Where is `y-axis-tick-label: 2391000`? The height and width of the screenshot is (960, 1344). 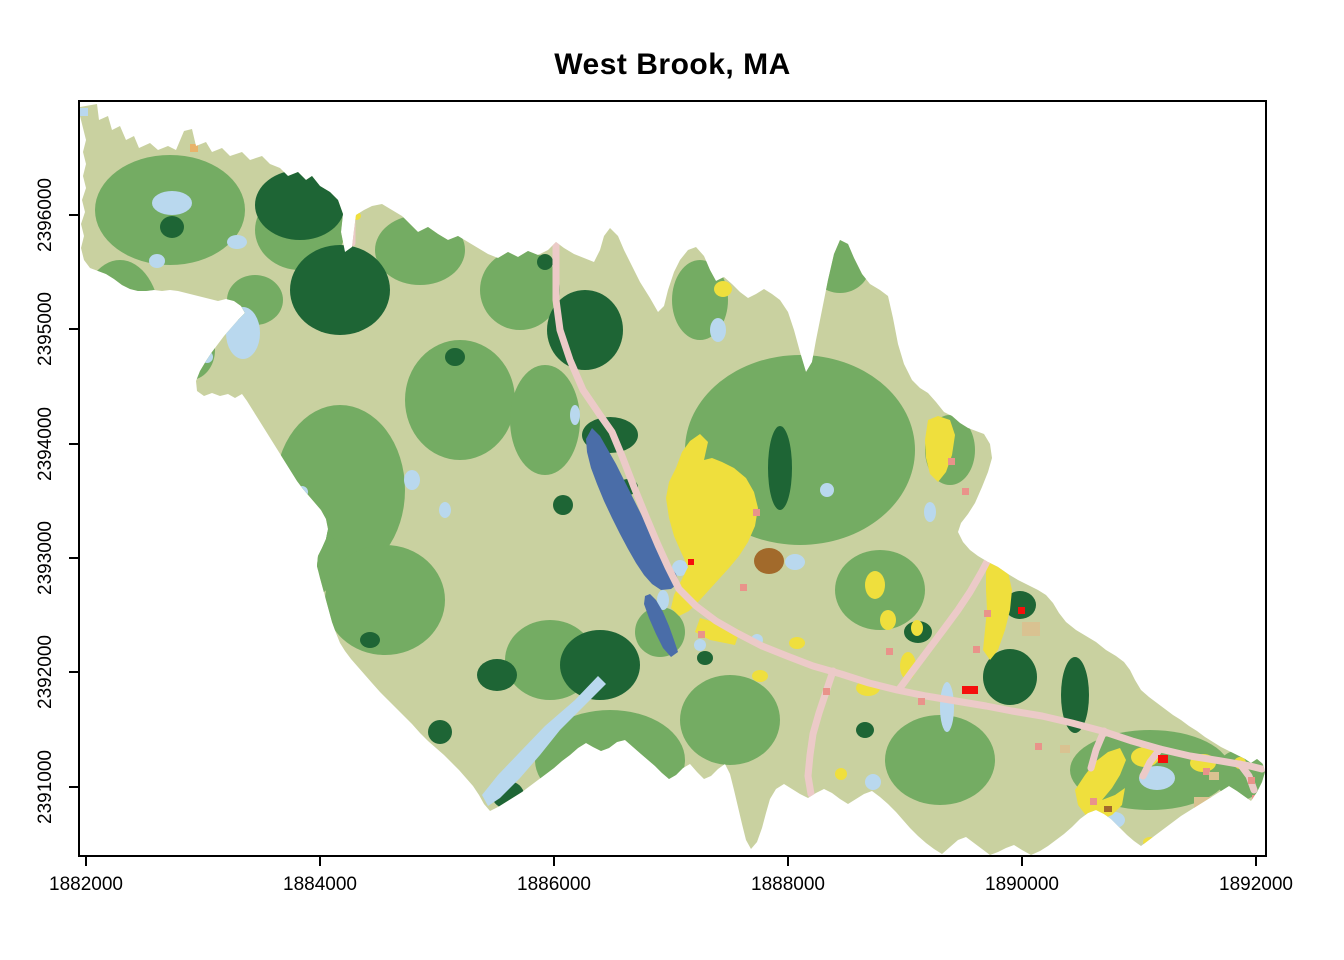
y-axis-tick-label: 2391000 is located at coordinates (45, 787).